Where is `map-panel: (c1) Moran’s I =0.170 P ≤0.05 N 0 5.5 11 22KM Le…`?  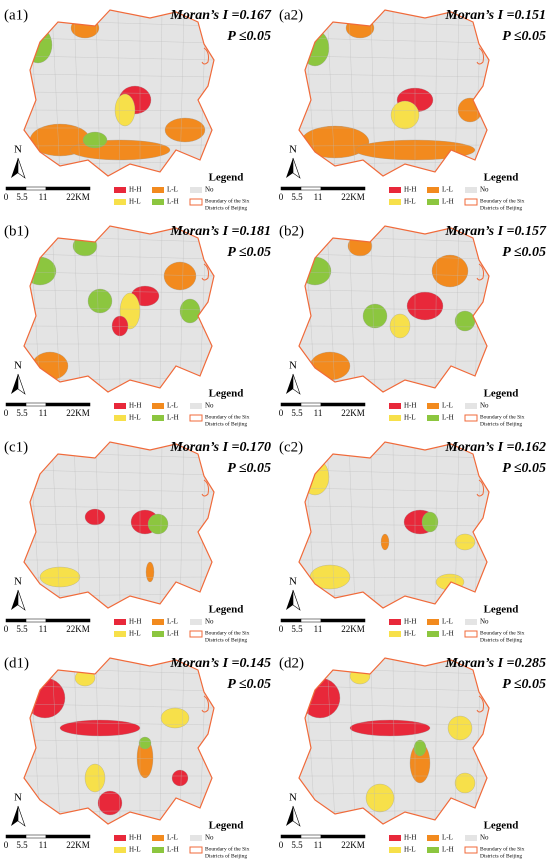 map-panel: (c1) Moran’s I =0.170 P ≤0.05 N 0 5.5 11 22KM Le… is located at coordinates (137, 541).